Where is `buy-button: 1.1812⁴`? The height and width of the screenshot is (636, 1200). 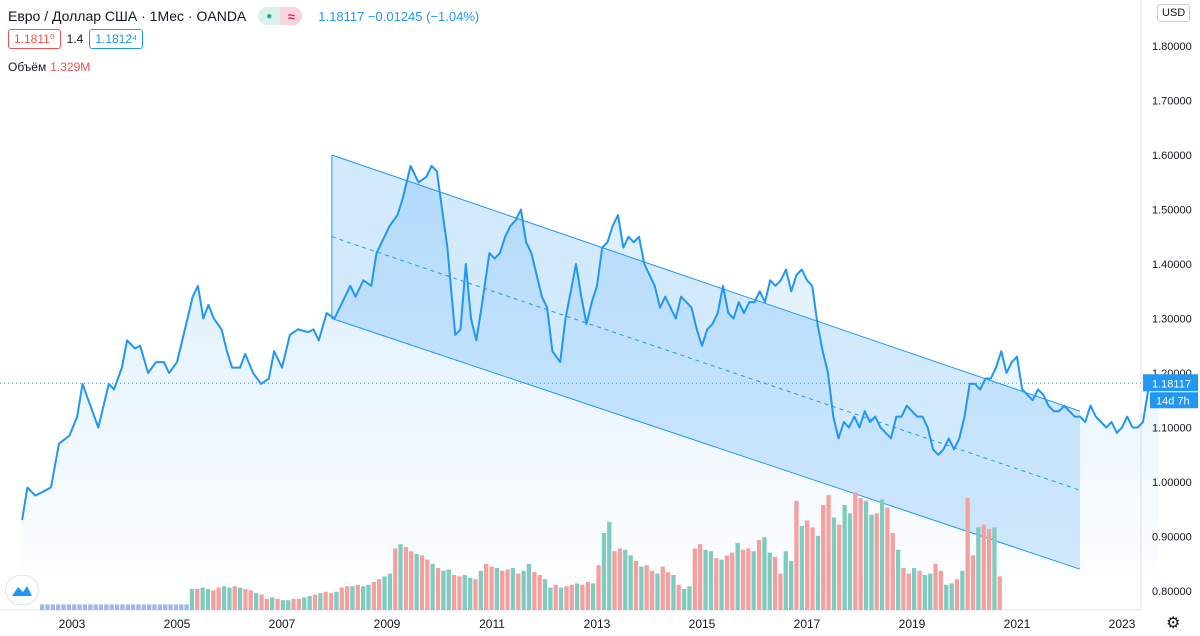
buy-button: 1.1812⁴ is located at coordinates (116, 39).